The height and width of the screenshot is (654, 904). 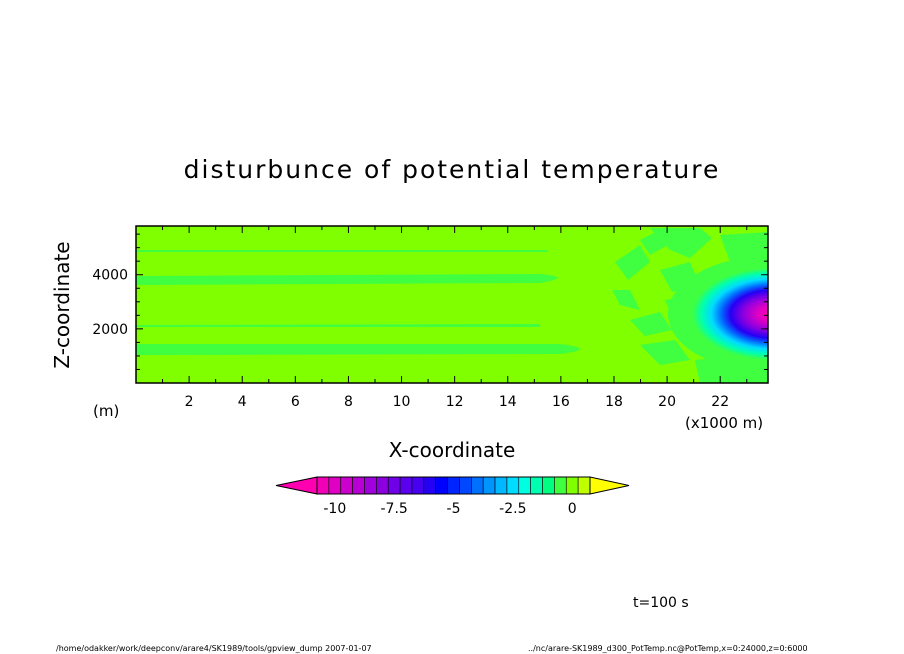 What do you see at coordinates (561, 402) in the screenshot?
I see `x-tick-label: 16` at bounding box center [561, 402].